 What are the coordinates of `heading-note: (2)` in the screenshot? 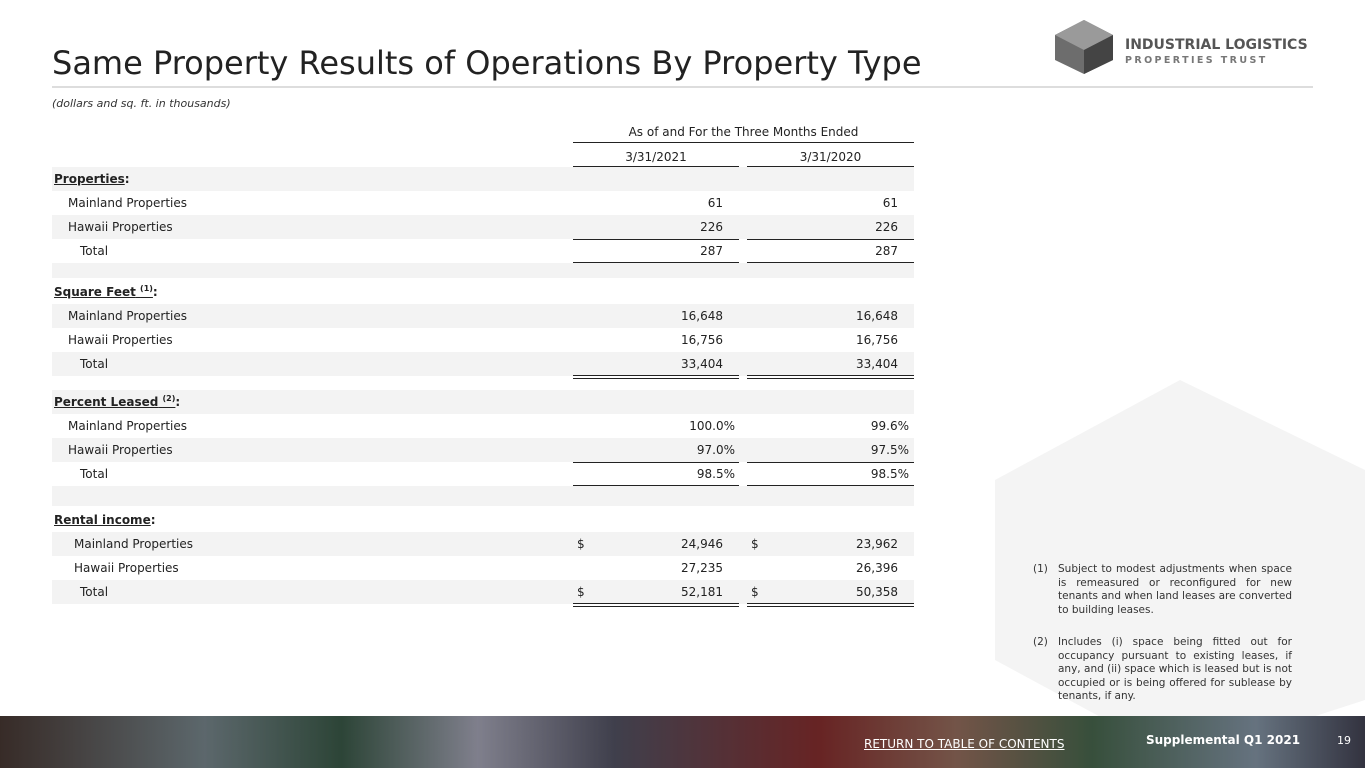 It's located at (169, 398).